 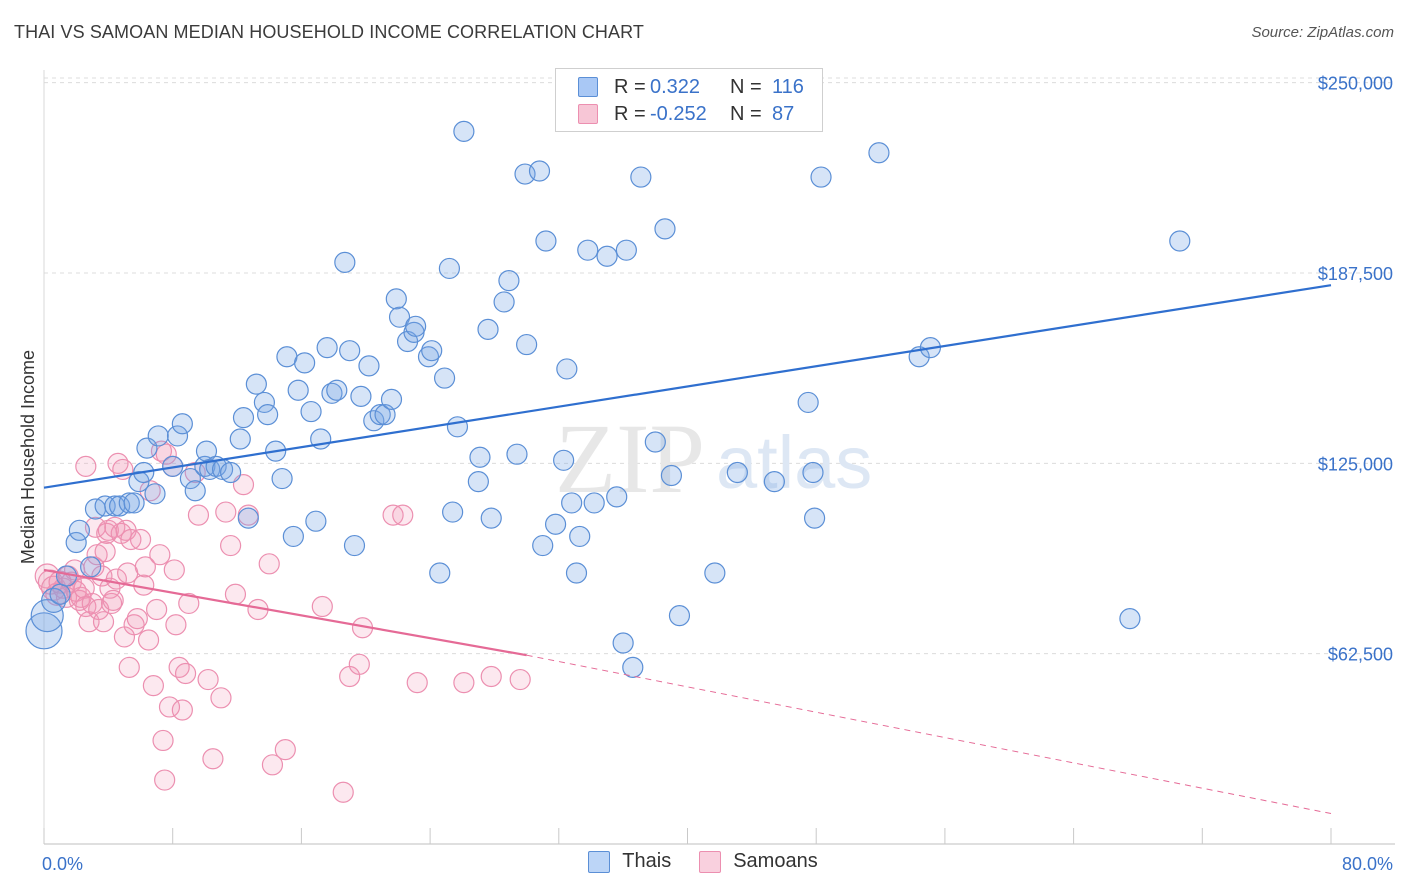 I want to click on legend-r-value: 0.322, so click(x=675, y=86).